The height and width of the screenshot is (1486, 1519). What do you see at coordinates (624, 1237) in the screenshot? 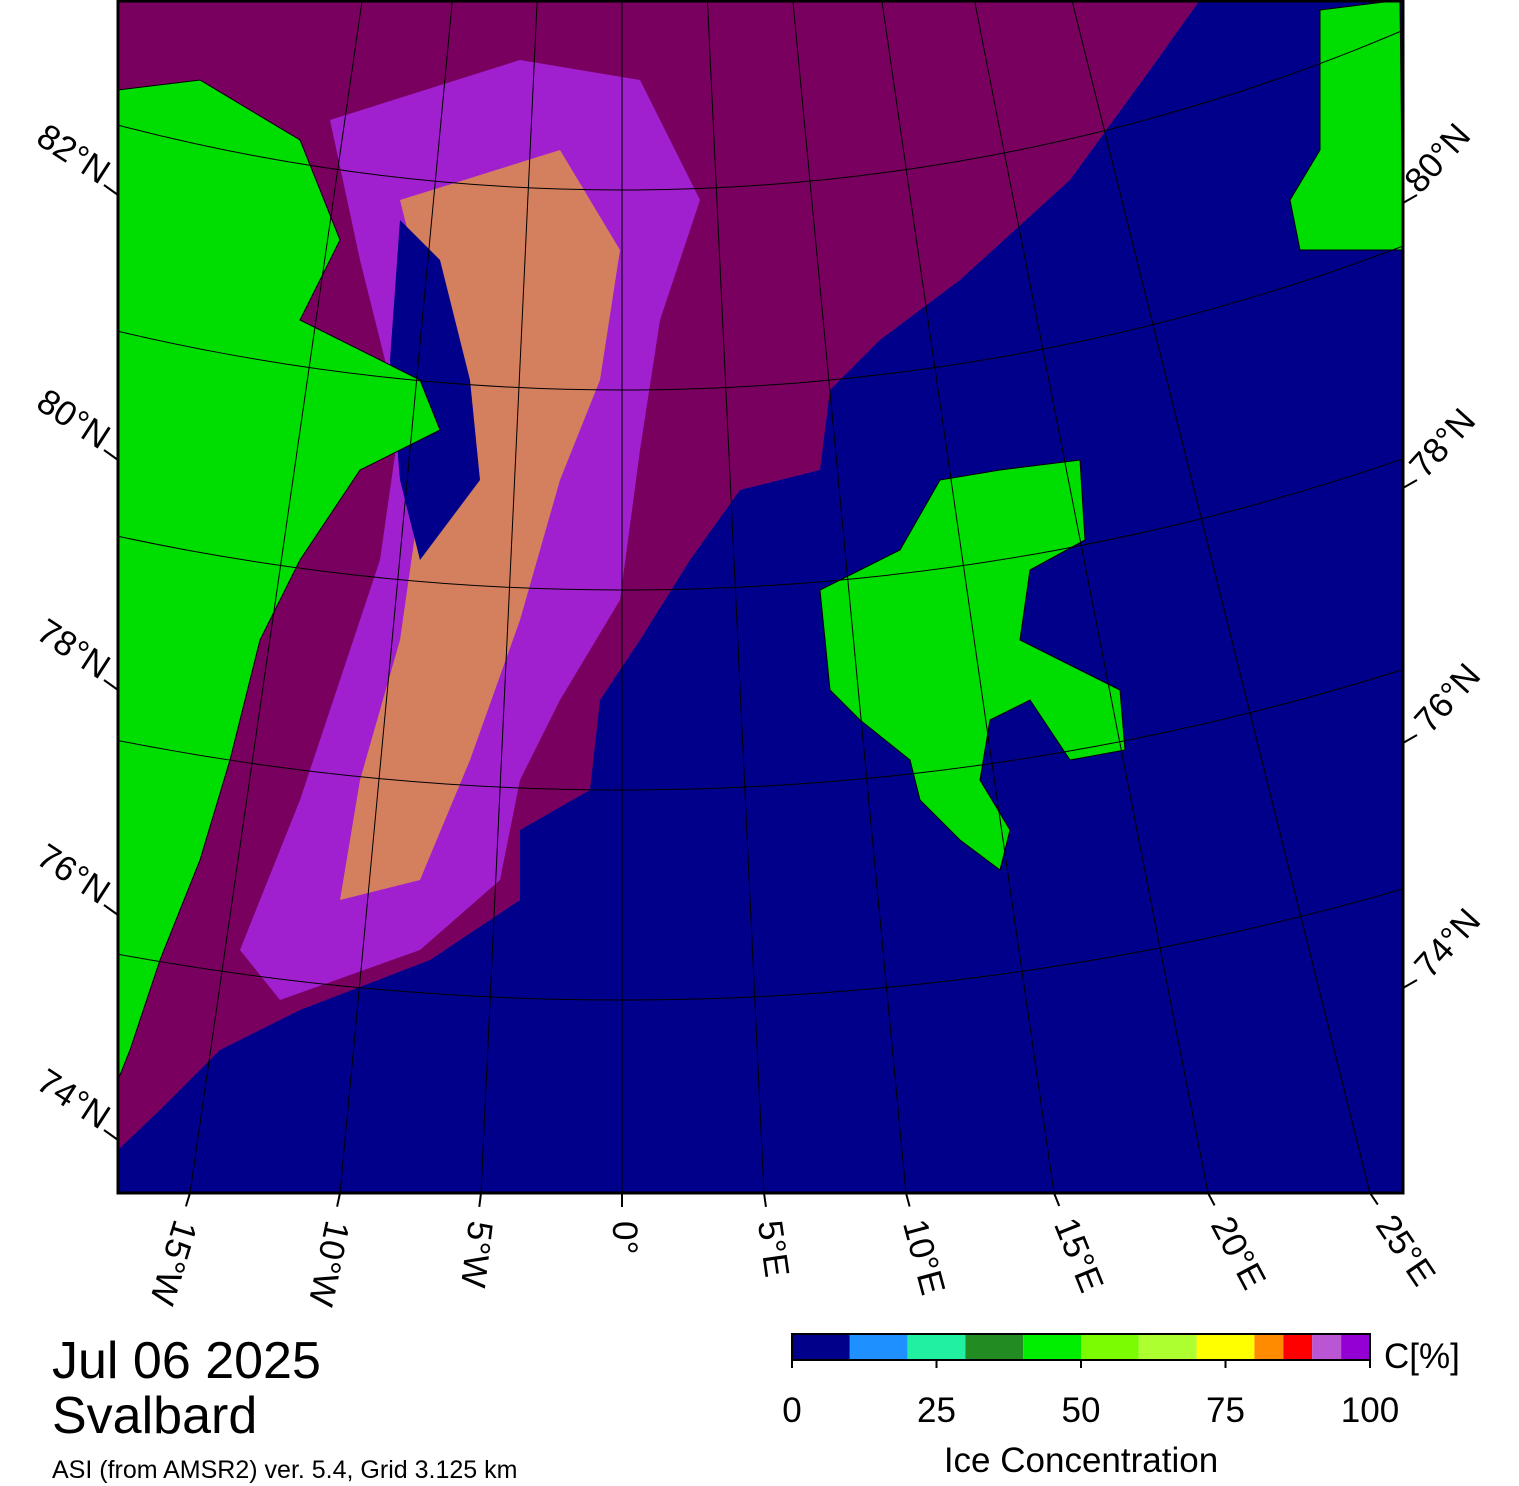
I see `lon-label: 0°` at bounding box center [624, 1237].